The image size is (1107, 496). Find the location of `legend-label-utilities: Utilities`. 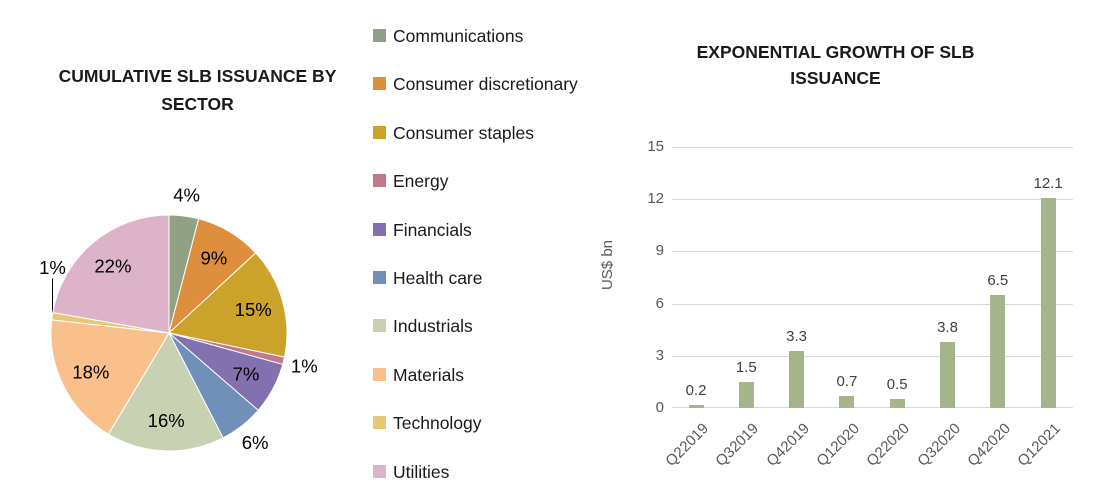

legend-label-utilities: Utilities is located at coordinates (421, 471).